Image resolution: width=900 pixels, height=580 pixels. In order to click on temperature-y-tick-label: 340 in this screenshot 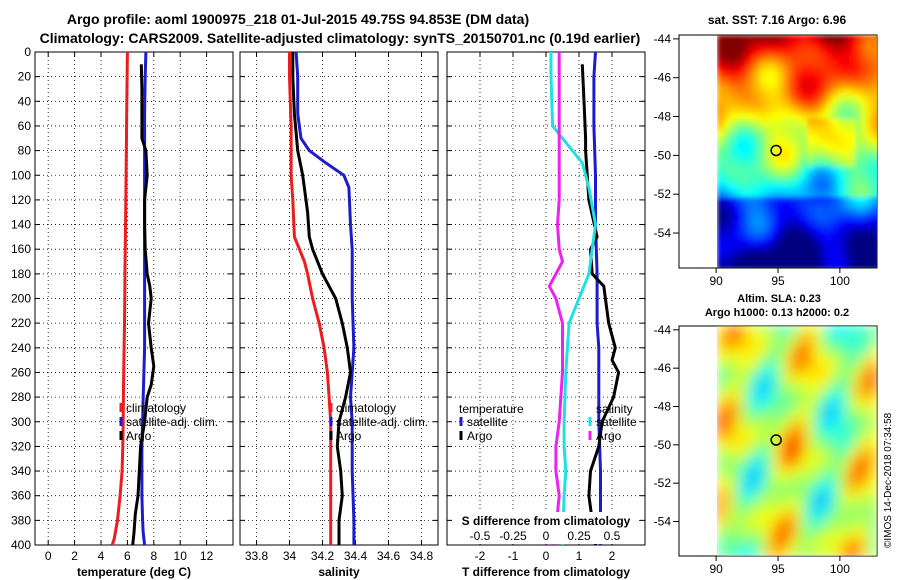, I will do `click(21, 471)`.